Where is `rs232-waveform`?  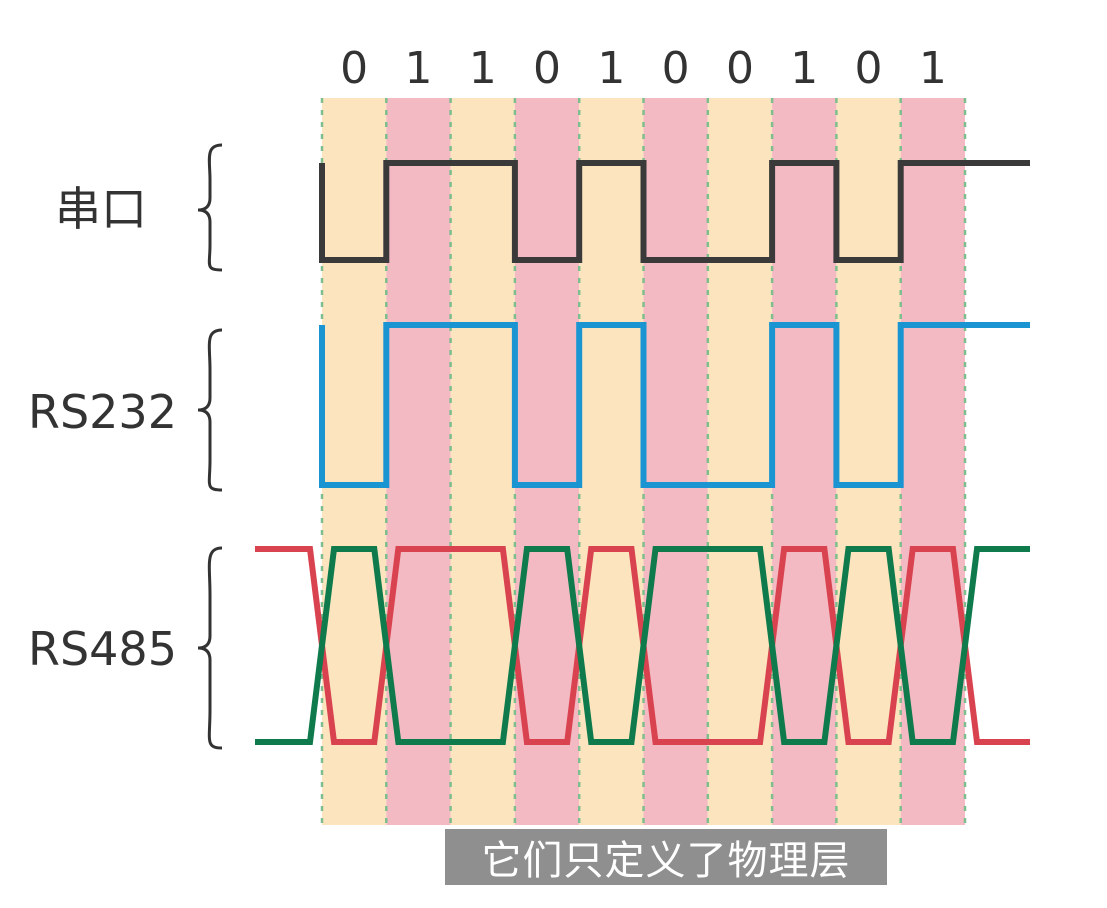
rs232-waveform is located at coordinates (674, 405).